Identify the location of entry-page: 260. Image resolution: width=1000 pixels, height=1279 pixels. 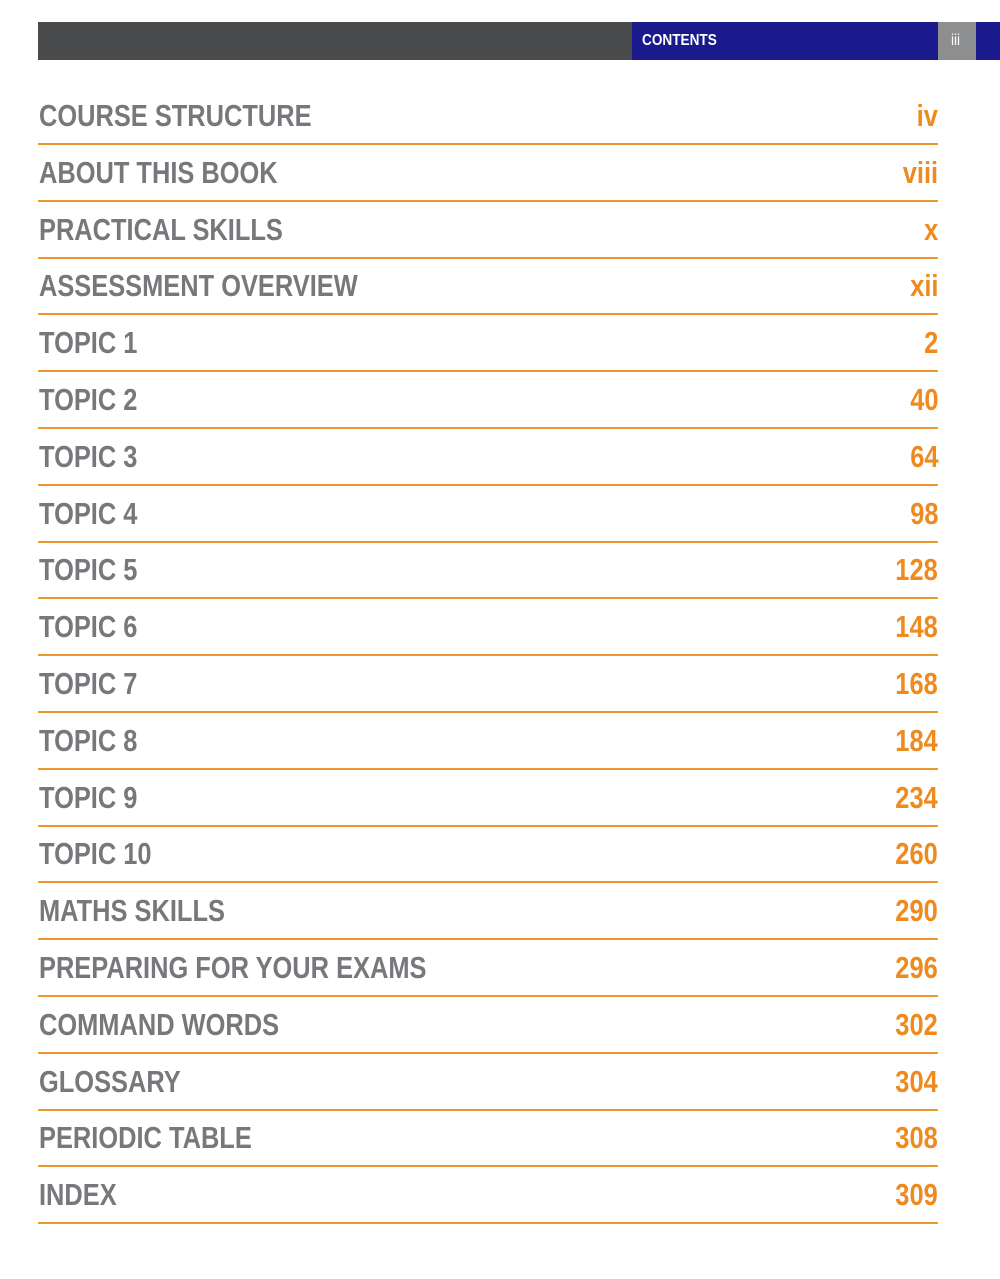
(916, 854).